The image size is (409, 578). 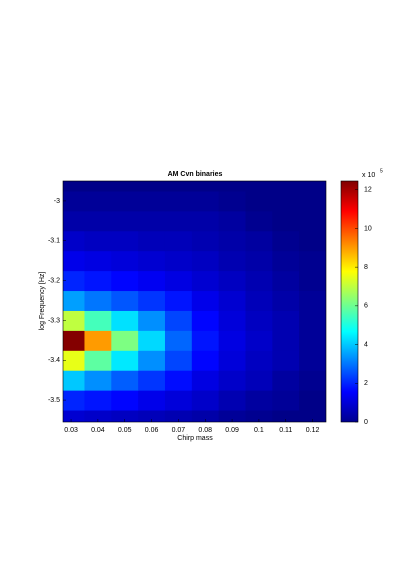 What do you see at coordinates (54, 320) in the screenshot?
I see `y-tick-label: -3.3` at bounding box center [54, 320].